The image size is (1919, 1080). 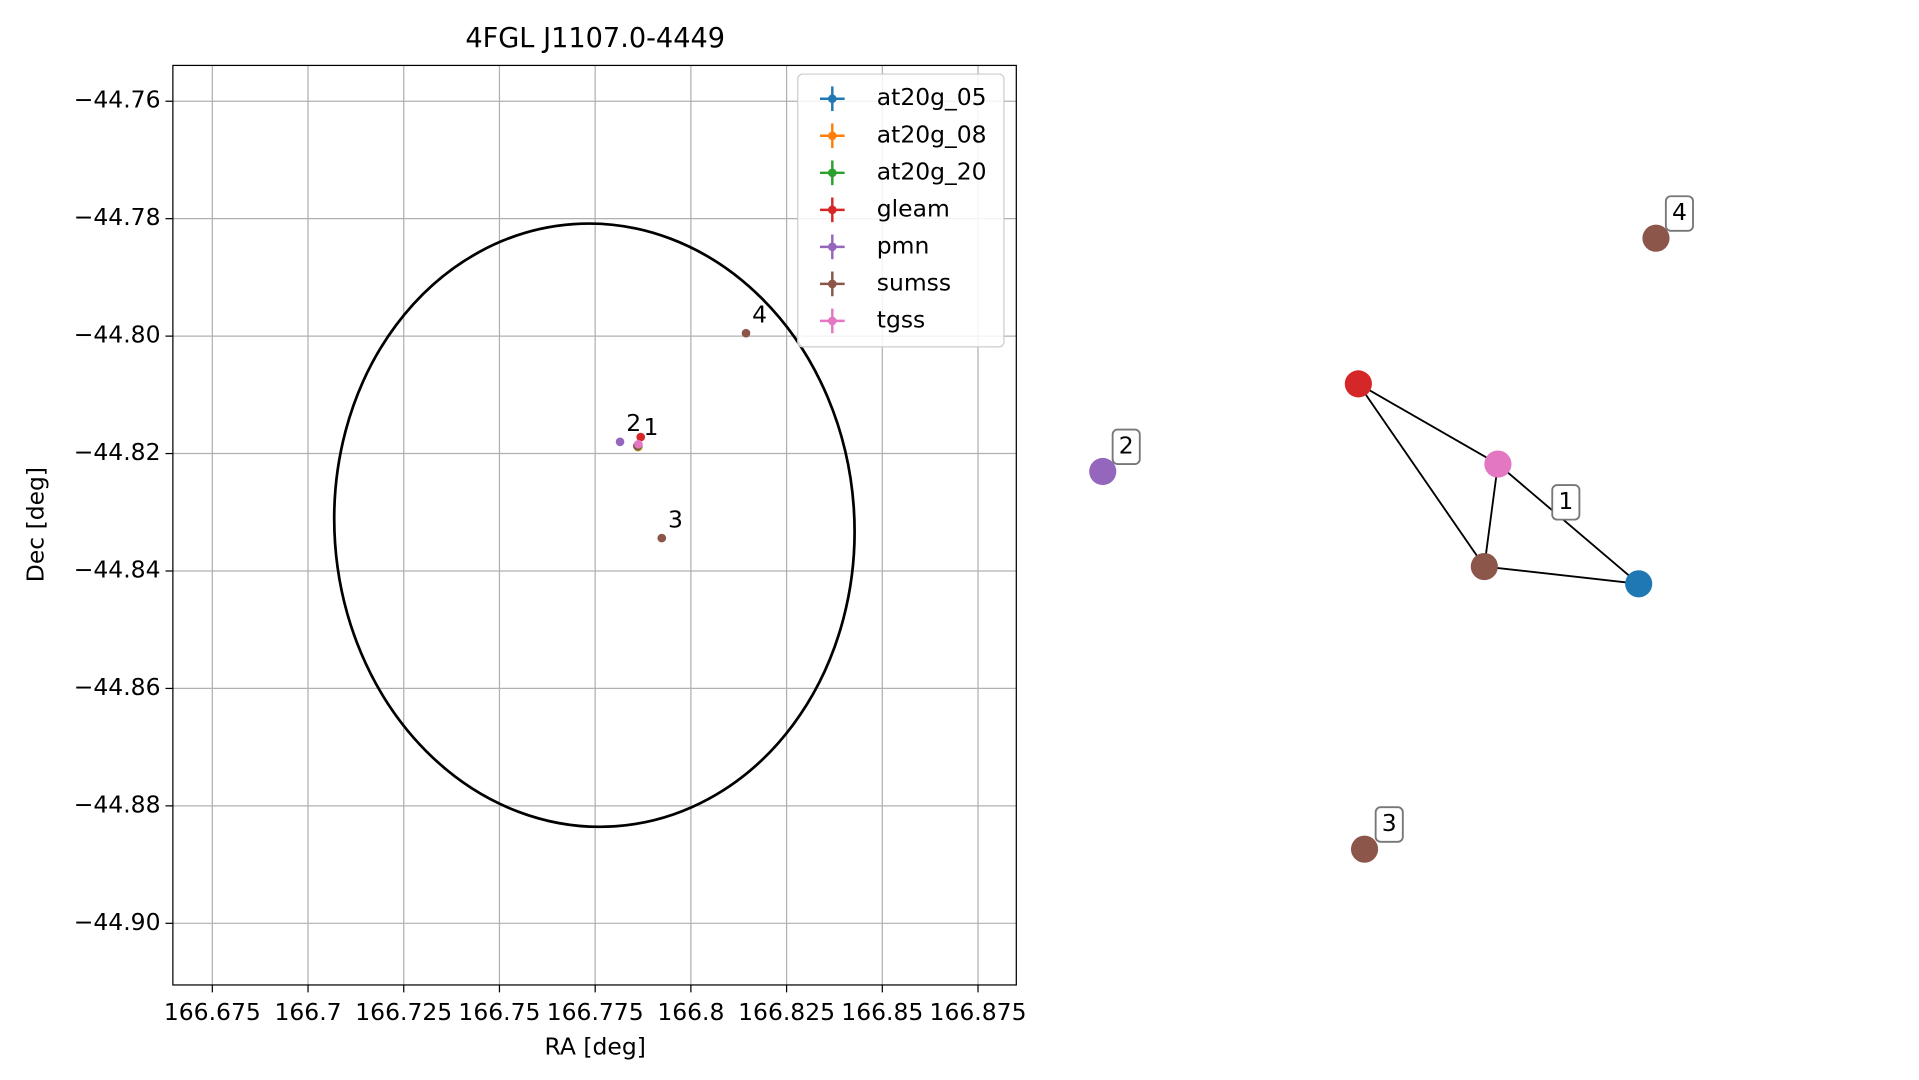 I want to click on y-tick-label: −44.88, so click(x=117, y=804).